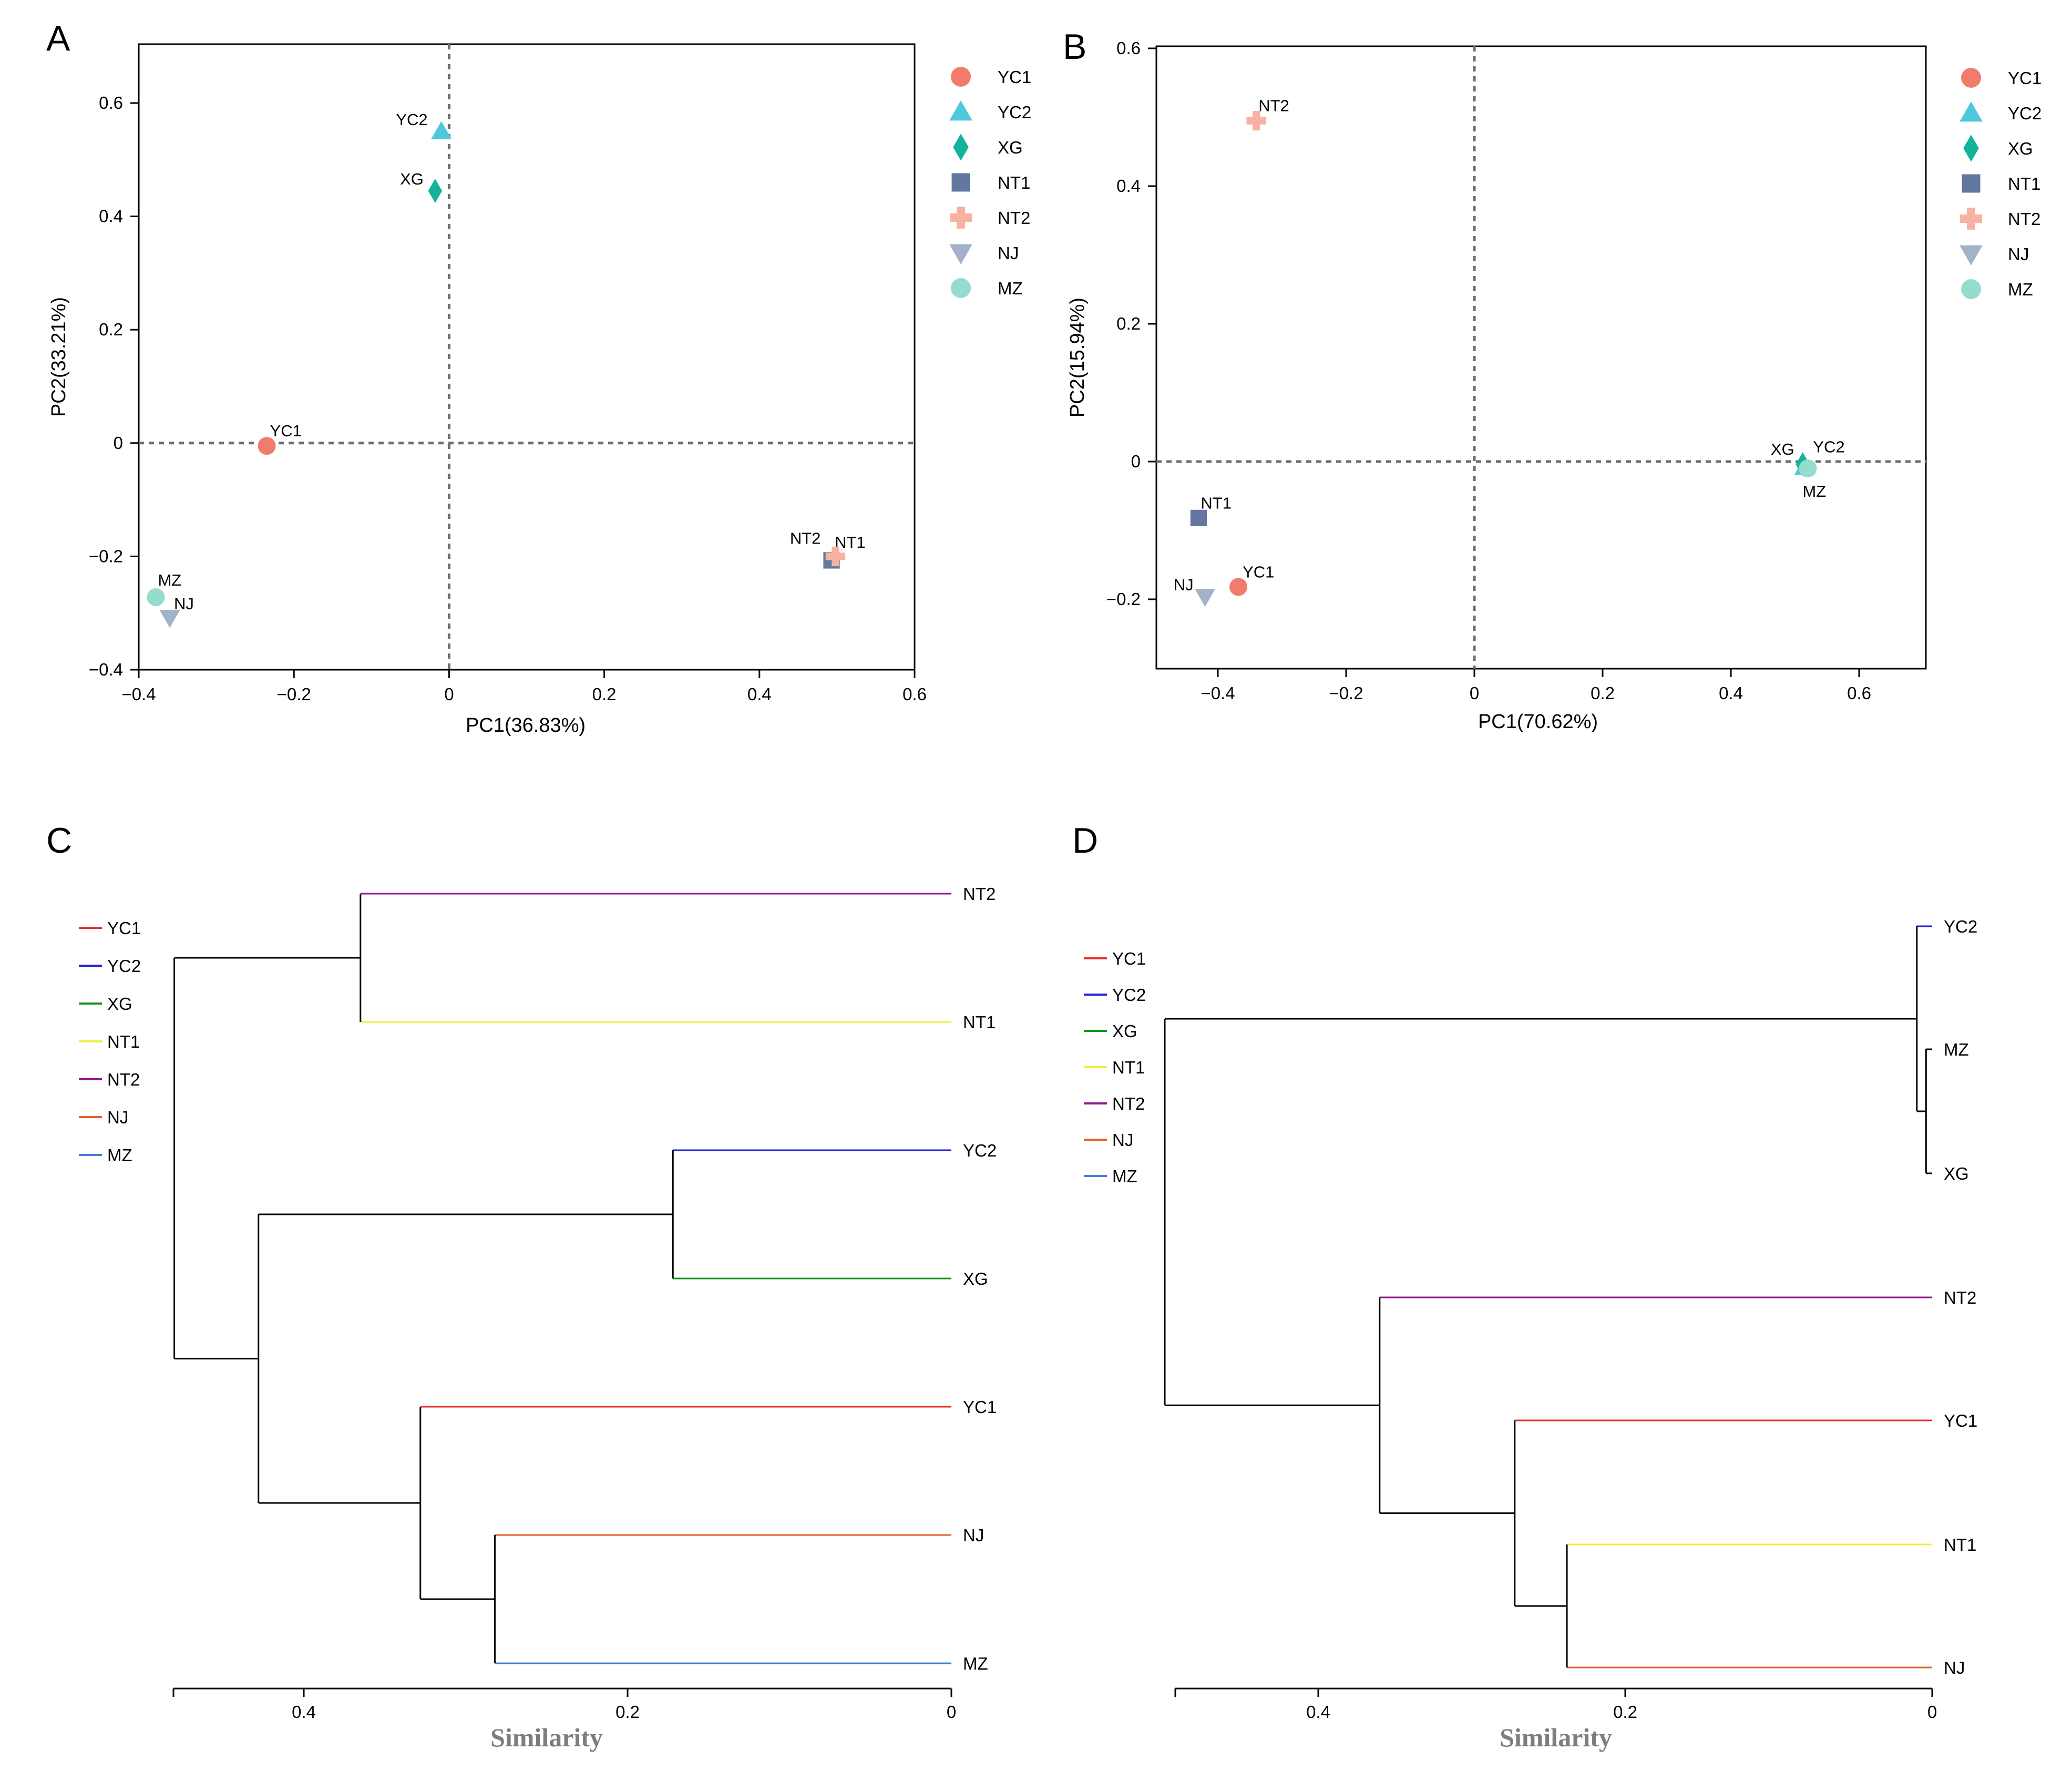  Describe the element at coordinates (435, 191) in the screenshot. I see `point-xg` at that location.